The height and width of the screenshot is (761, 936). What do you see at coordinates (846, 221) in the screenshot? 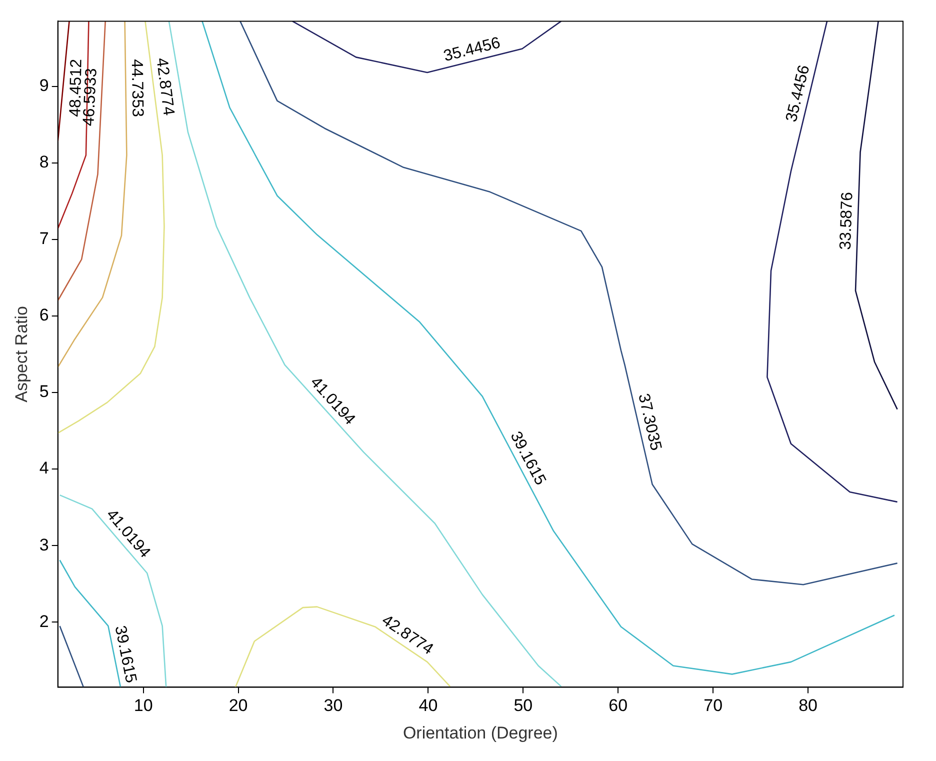
I see `text: 33.5876` at bounding box center [846, 221].